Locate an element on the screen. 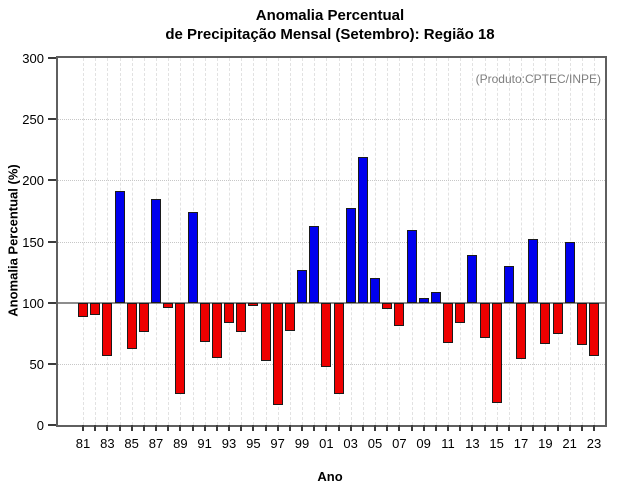  bar-1989 is located at coordinates (180, 348).